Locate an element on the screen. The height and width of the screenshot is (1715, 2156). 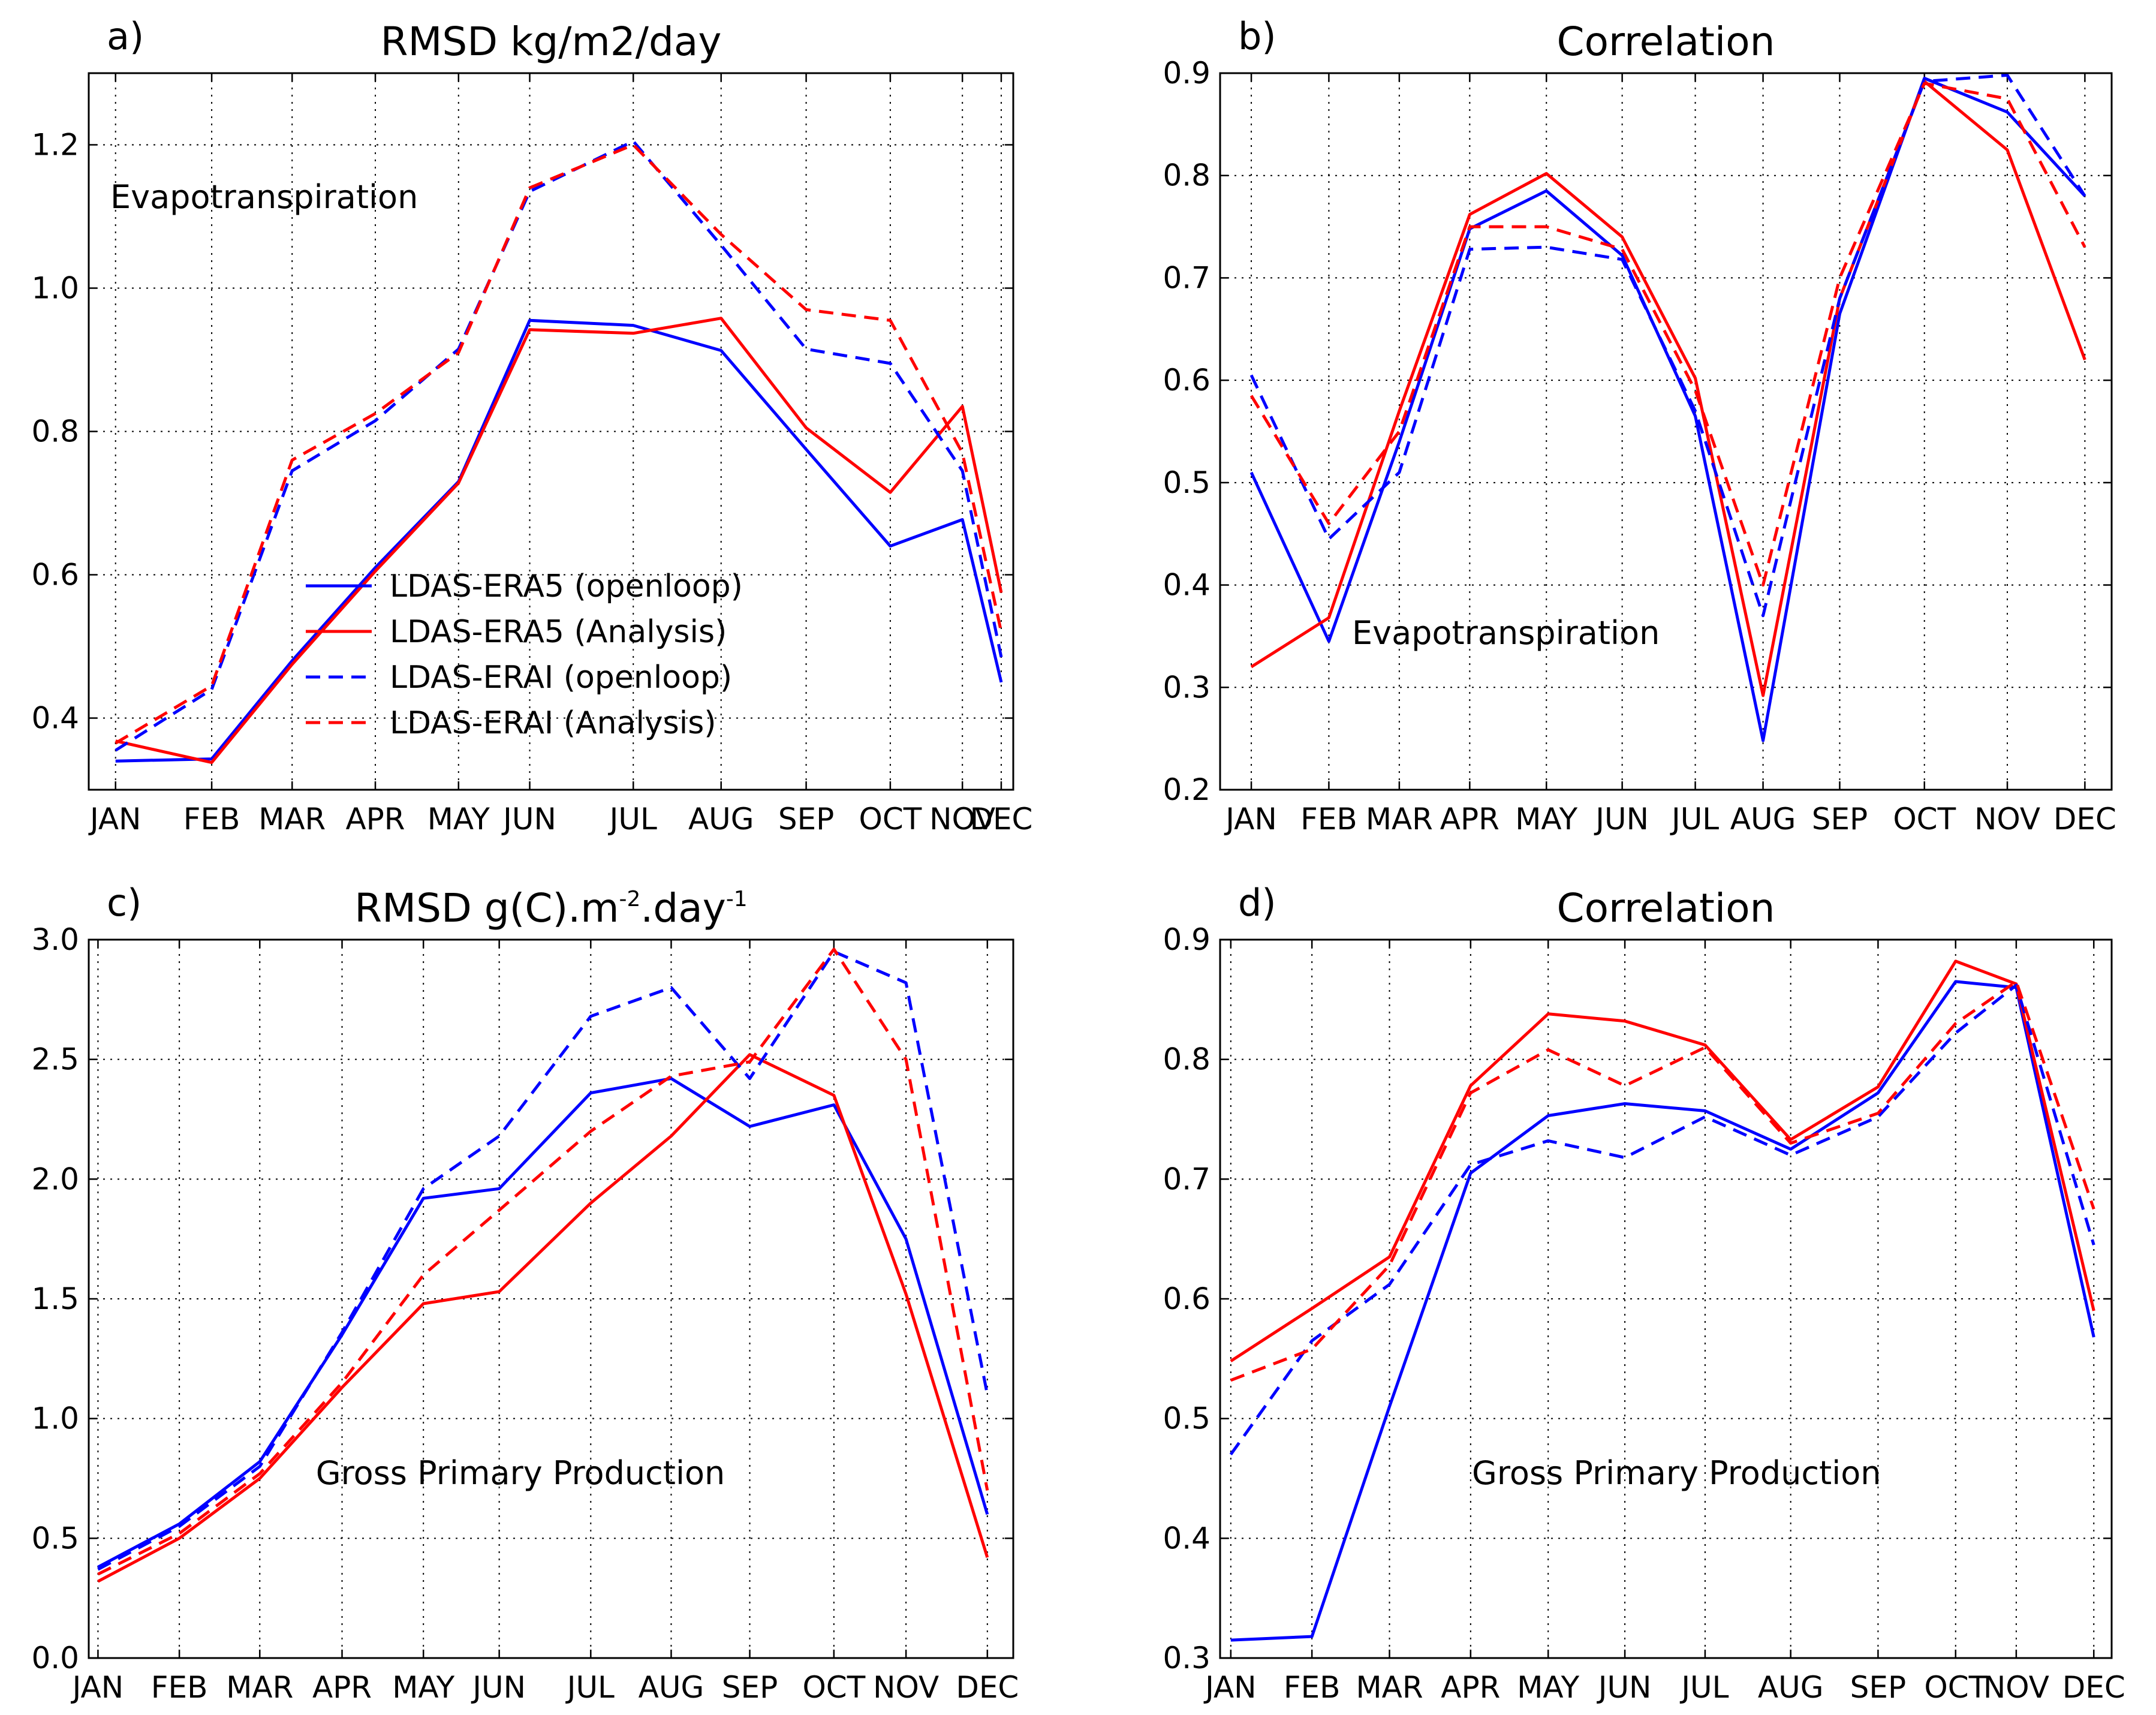
panel-annotation: Gross Primary Production is located at coordinates (1676, 1473).